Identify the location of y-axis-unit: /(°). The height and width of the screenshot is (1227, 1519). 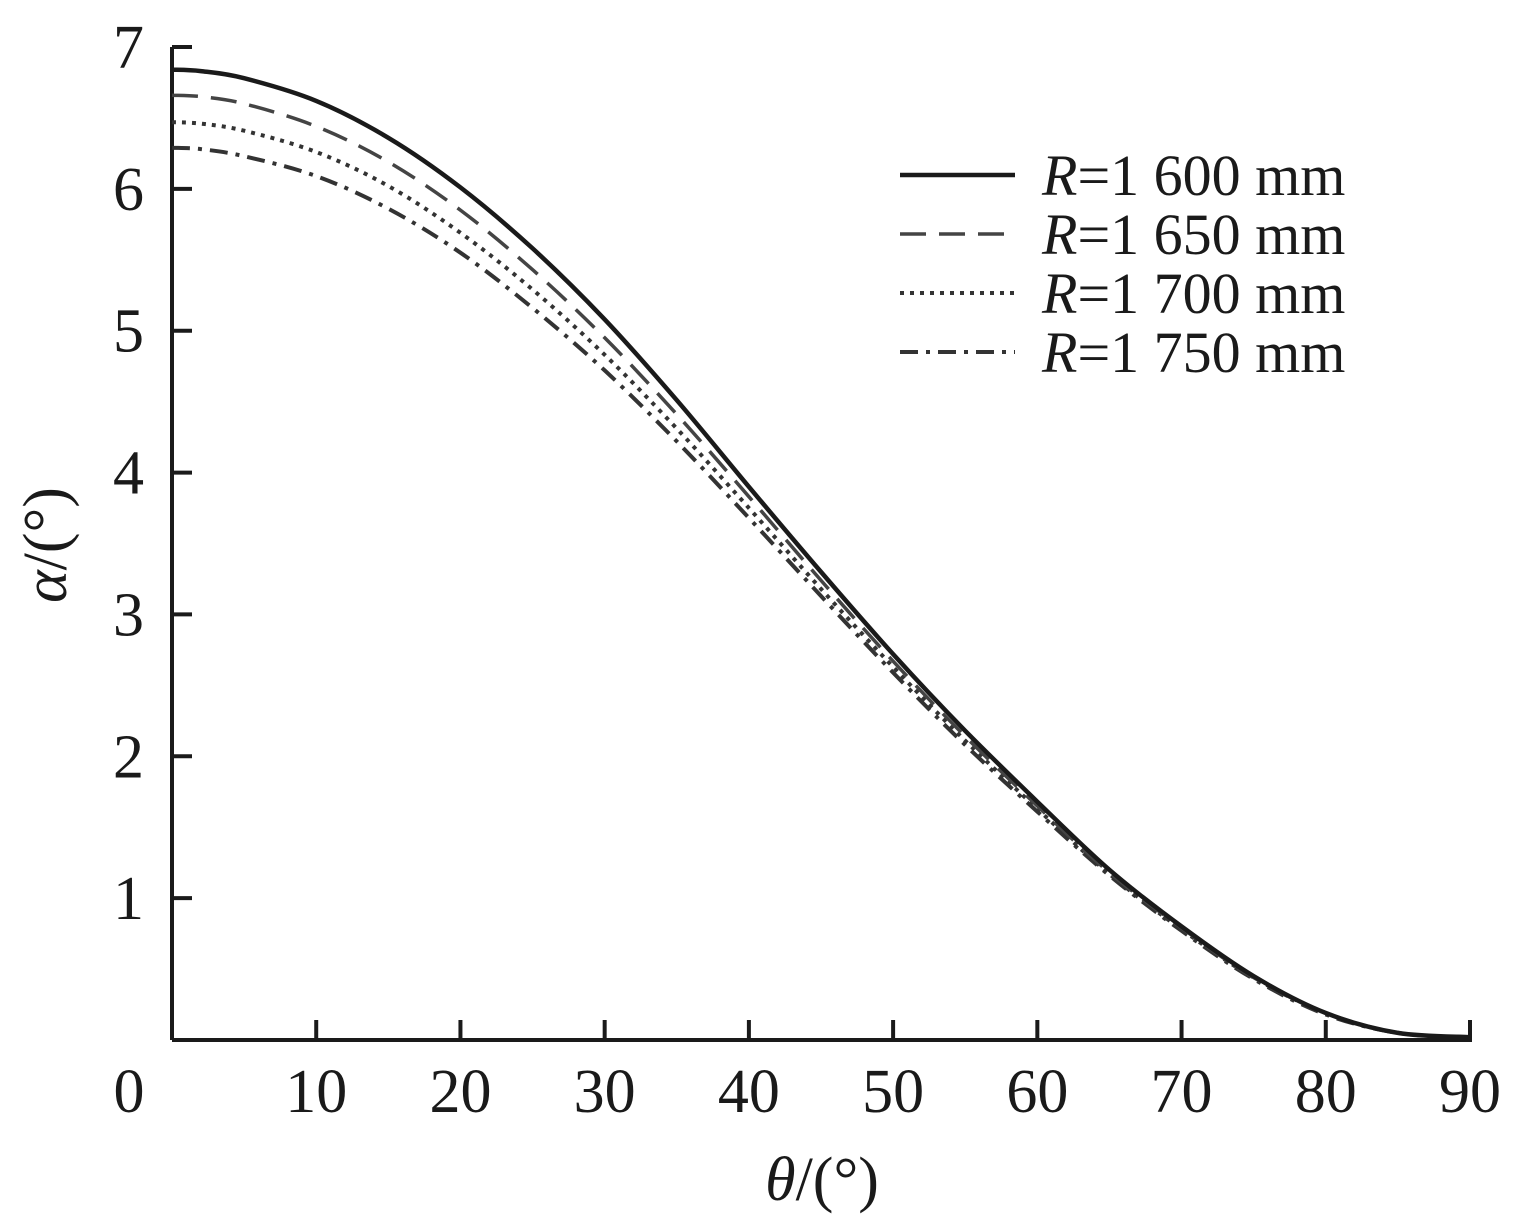
(46, 528).